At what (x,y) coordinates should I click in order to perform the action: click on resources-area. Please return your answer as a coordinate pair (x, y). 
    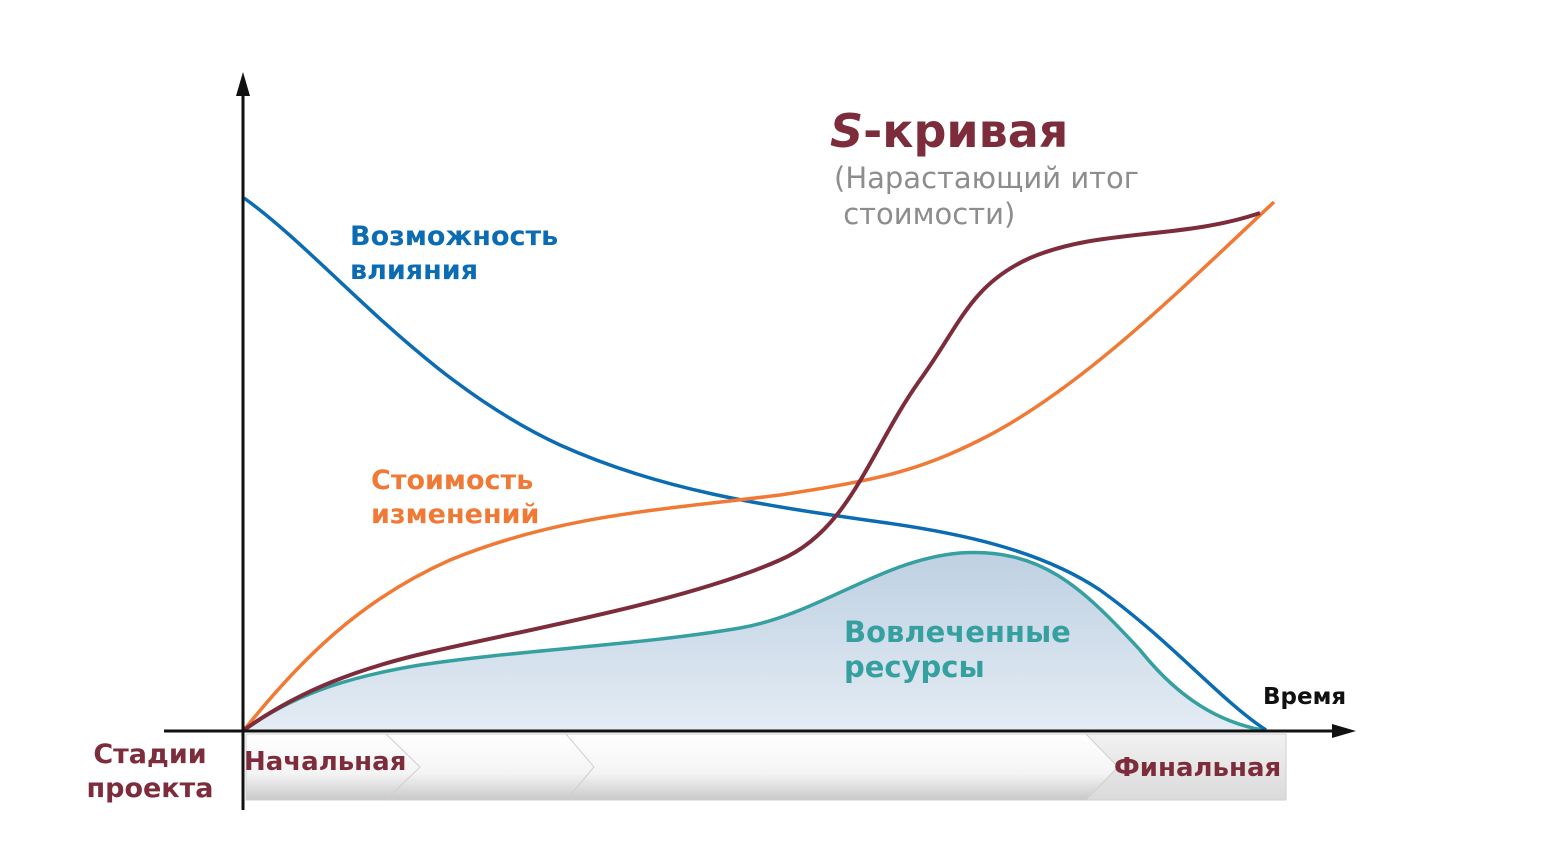
    Looking at the image, I should click on (753, 641).